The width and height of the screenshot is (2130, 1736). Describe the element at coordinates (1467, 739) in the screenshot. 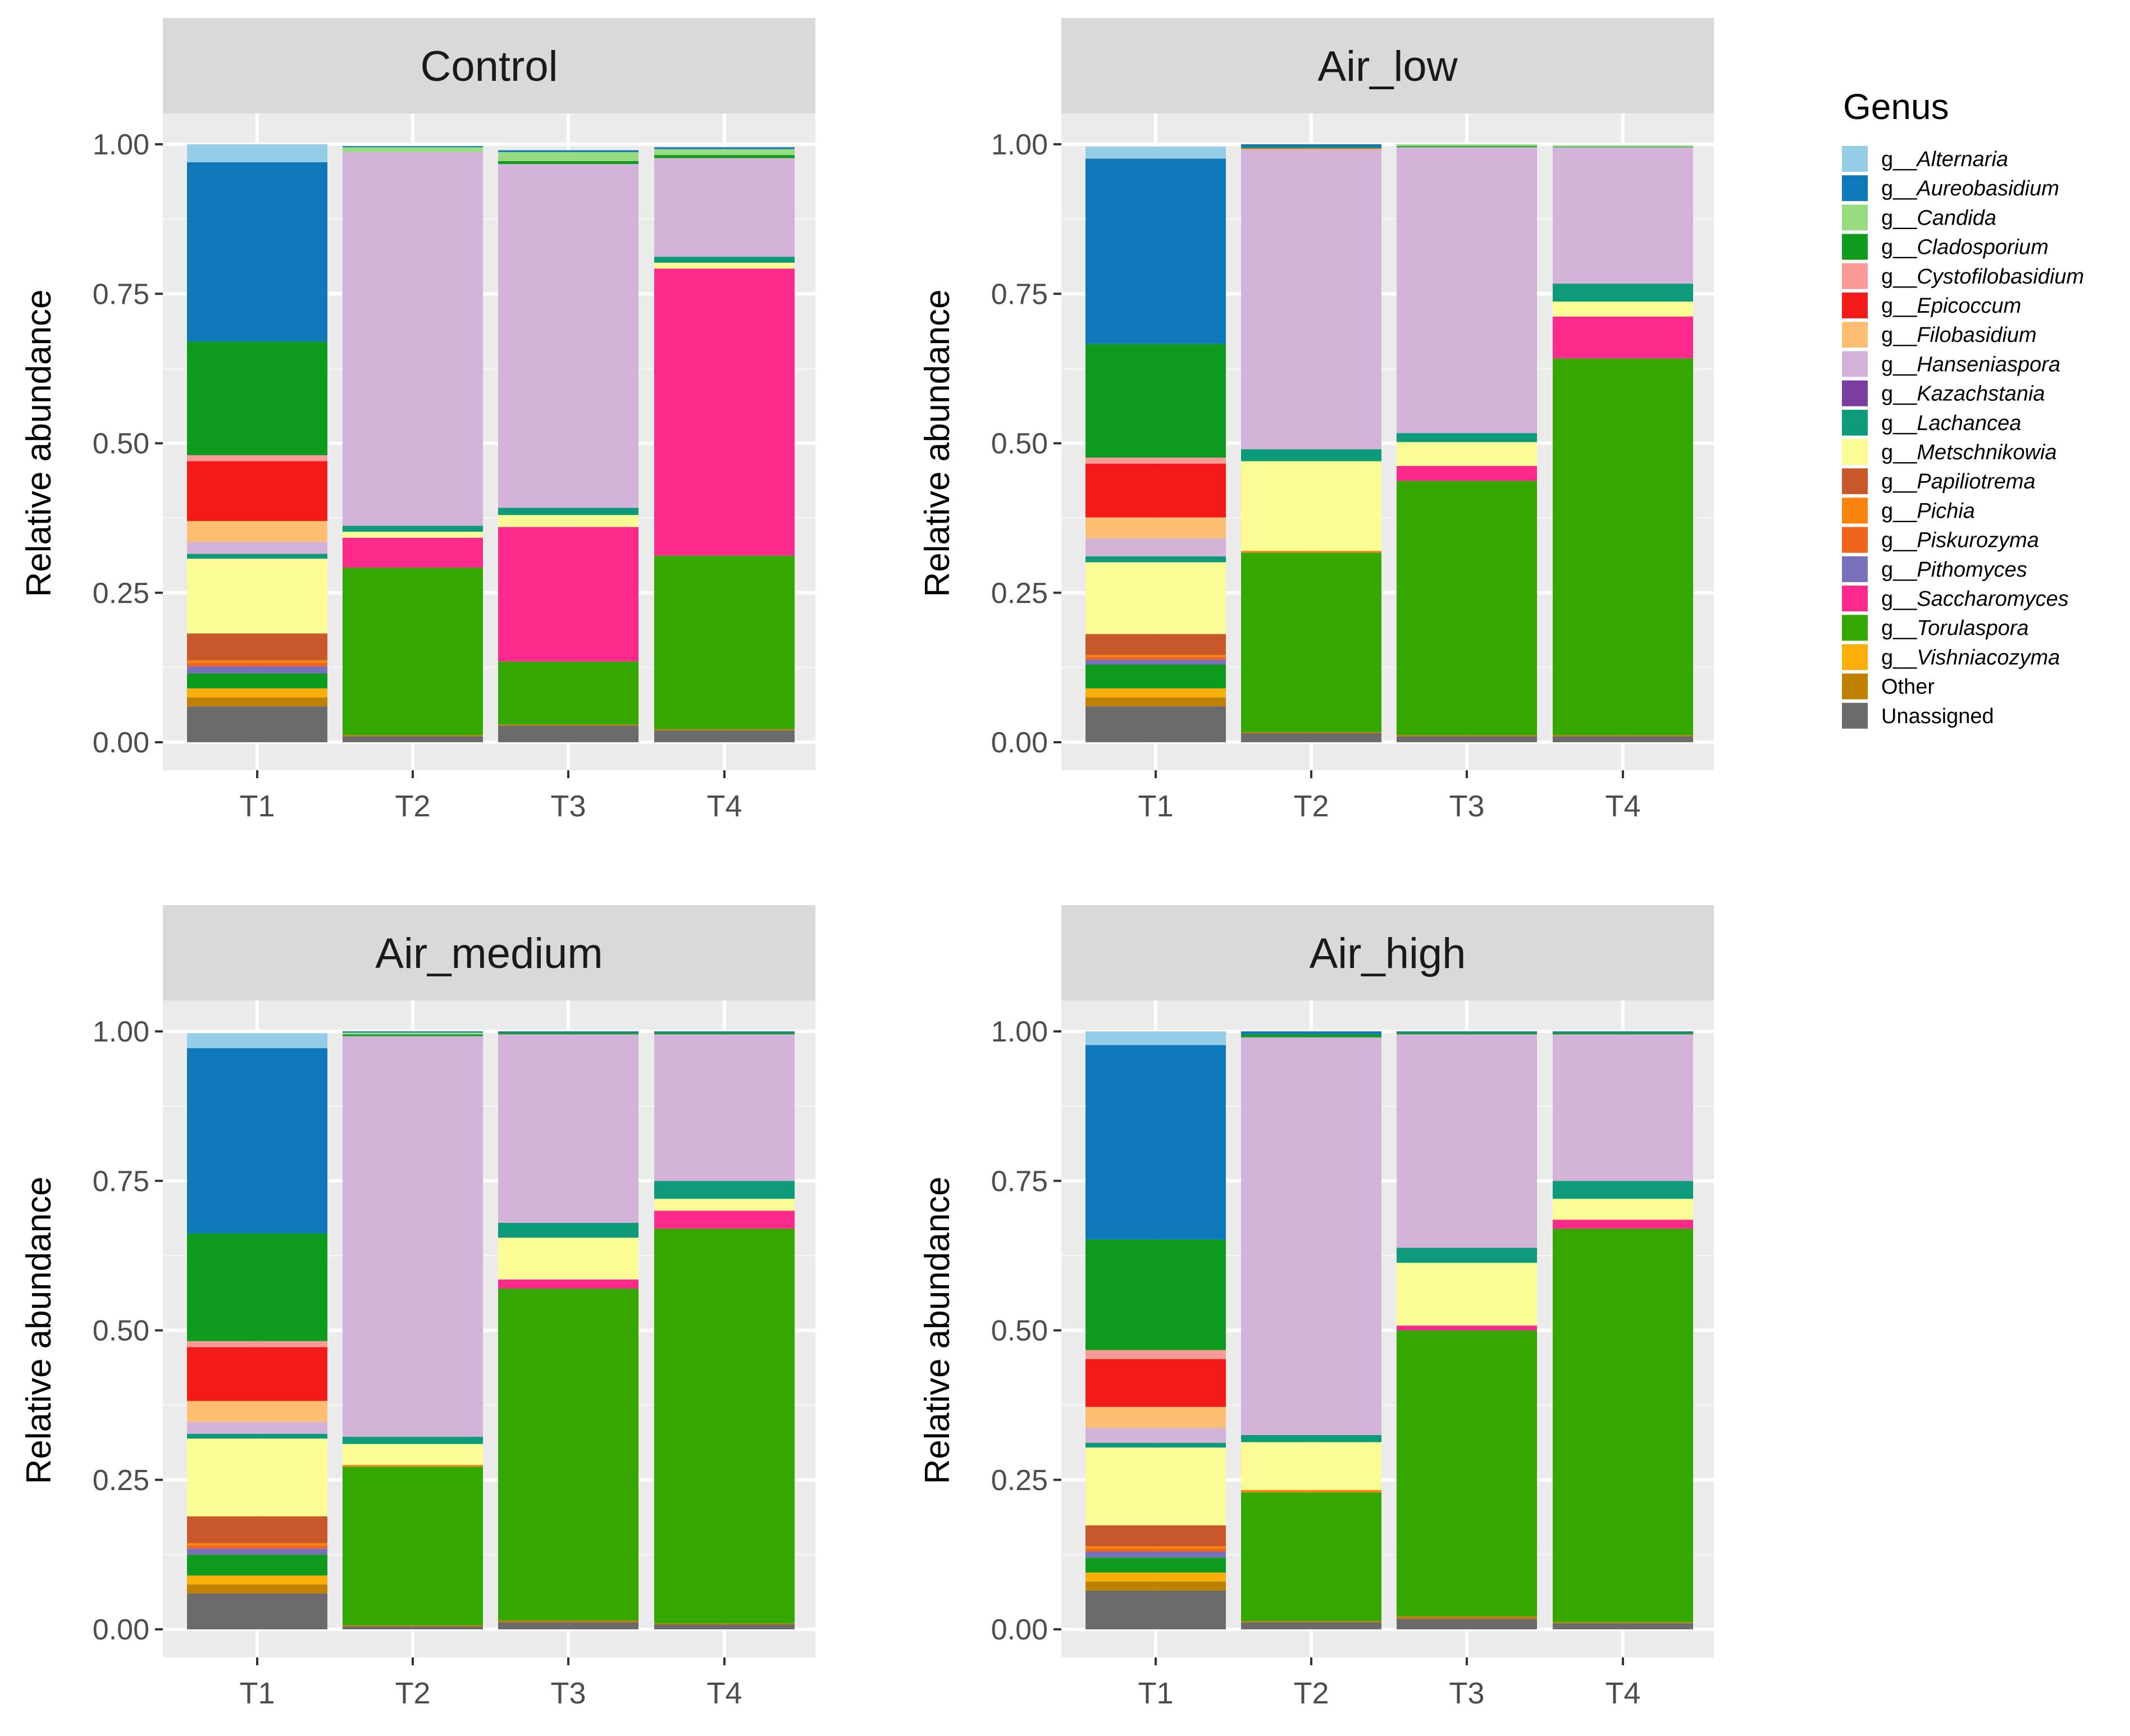

I see `bar-segment-t3-unassigned` at that location.